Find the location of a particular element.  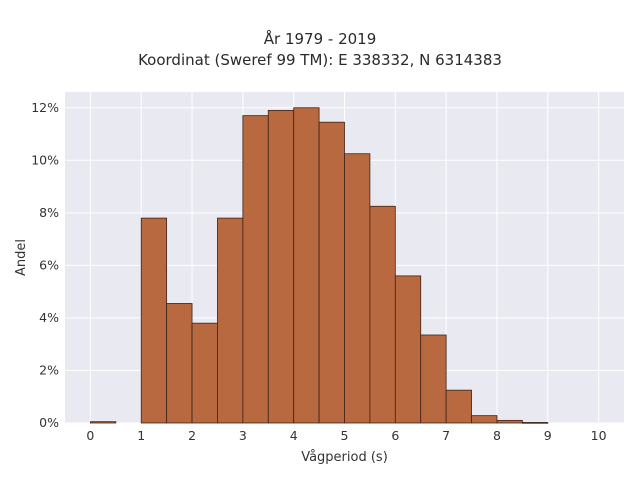

x-tick-label: 2 is located at coordinates (192, 435).